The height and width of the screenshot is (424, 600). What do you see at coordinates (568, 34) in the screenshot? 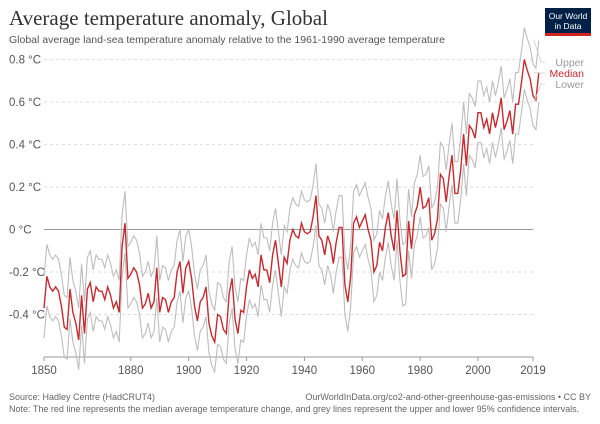
I see `logo-accent-bar` at bounding box center [568, 34].